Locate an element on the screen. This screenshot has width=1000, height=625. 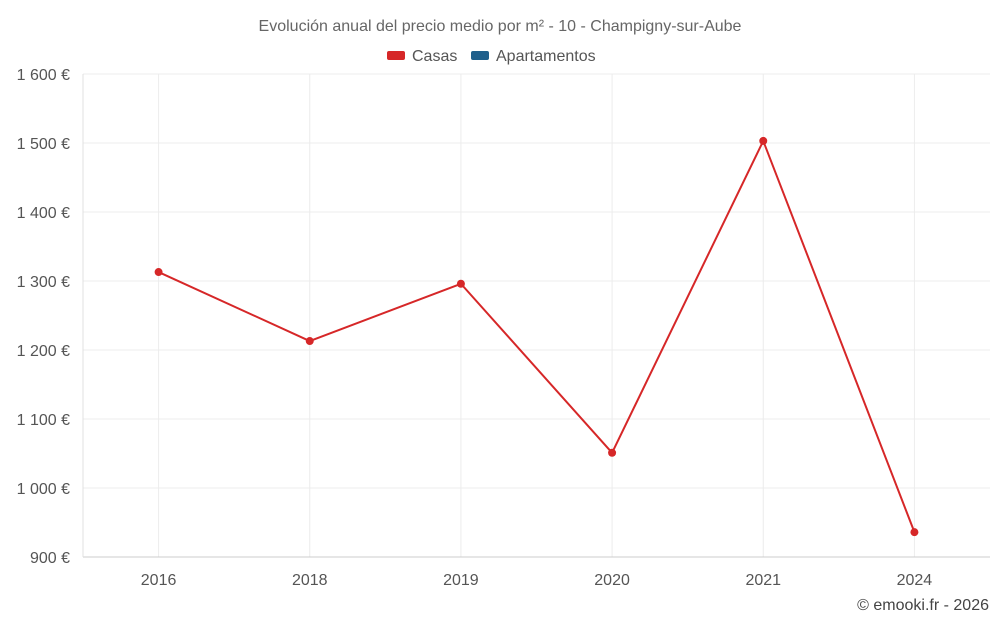
legend-item-apartamentos: Apartamentos is located at coordinates (533, 56).